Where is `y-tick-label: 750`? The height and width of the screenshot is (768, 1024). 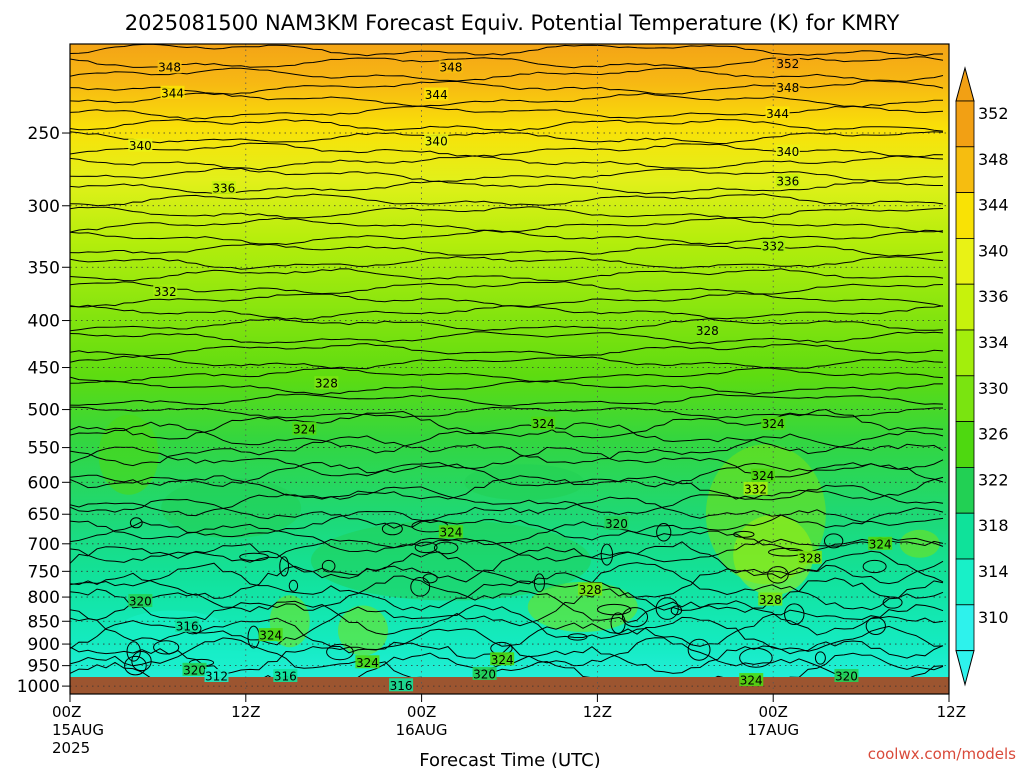 y-tick-label: 750 is located at coordinates (44, 572).